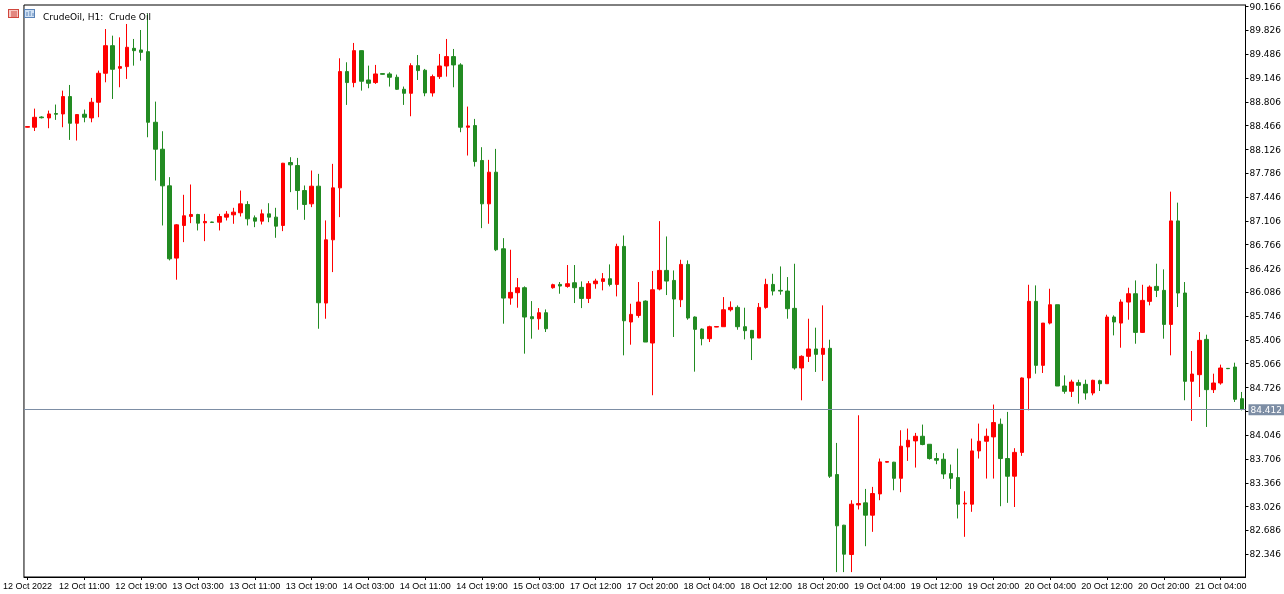 The image size is (1284, 594). What do you see at coordinates (766, 585) in the screenshot?
I see `x-tick-label: 18 Oct 12:00` at bounding box center [766, 585].